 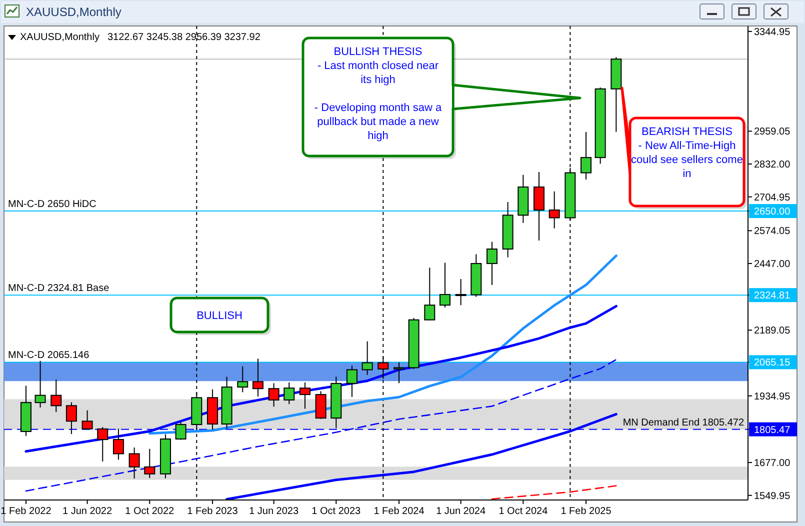 What do you see at coordinates (772, 165) in the screenshot?
I see `y-tick-label: 2832.00` at bounding box center [772, 165].